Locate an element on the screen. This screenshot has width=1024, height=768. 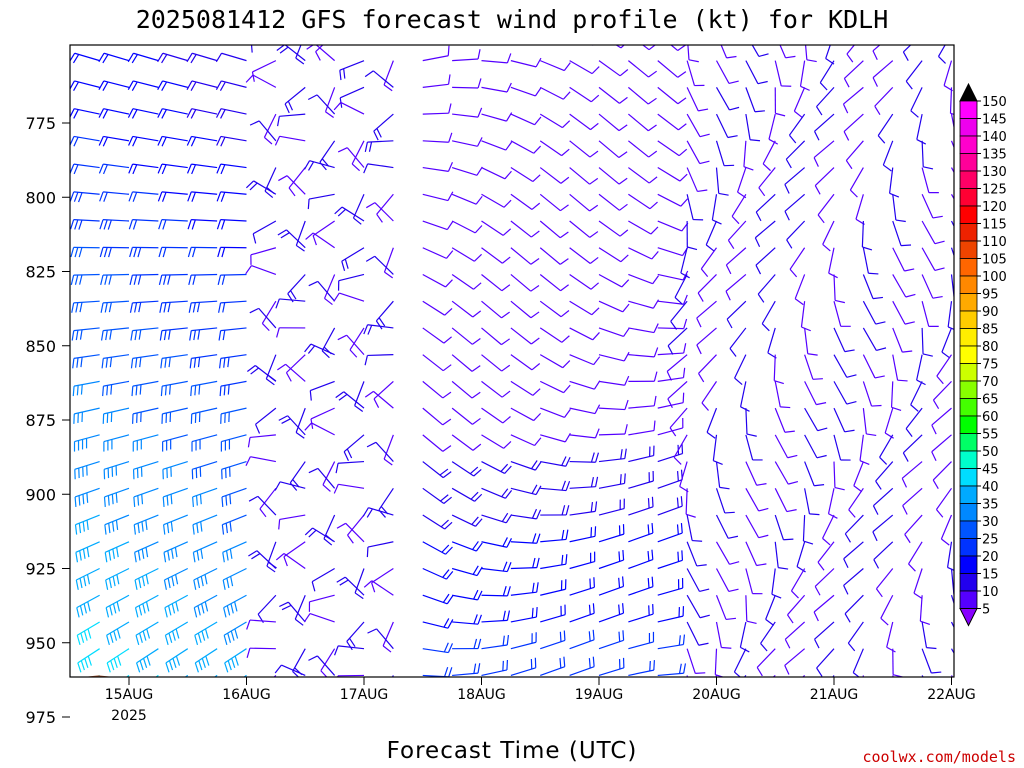
colorbar-label: 95 is located at coordinates (990, 295).